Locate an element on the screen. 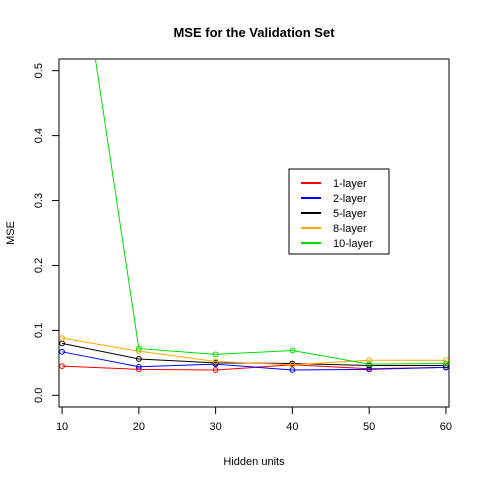 The width and height of the screenshot is (480, 480). x-tick-label: 60 is located at coordinates (446, 427).